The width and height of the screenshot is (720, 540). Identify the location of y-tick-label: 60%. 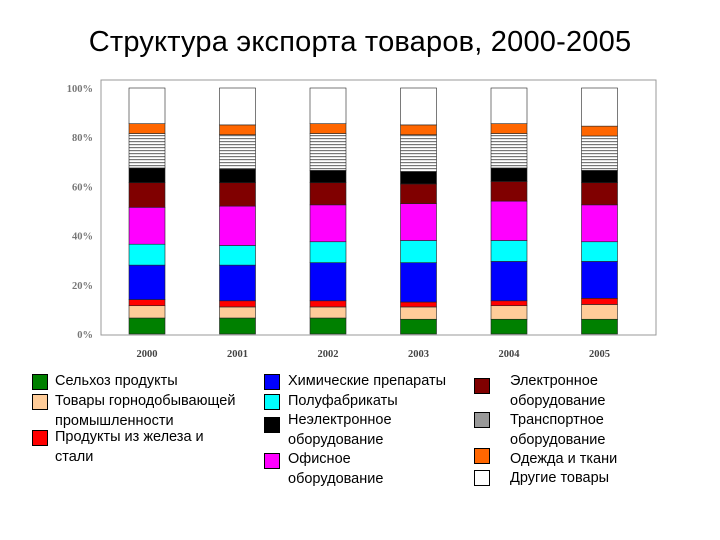
(82, 187).